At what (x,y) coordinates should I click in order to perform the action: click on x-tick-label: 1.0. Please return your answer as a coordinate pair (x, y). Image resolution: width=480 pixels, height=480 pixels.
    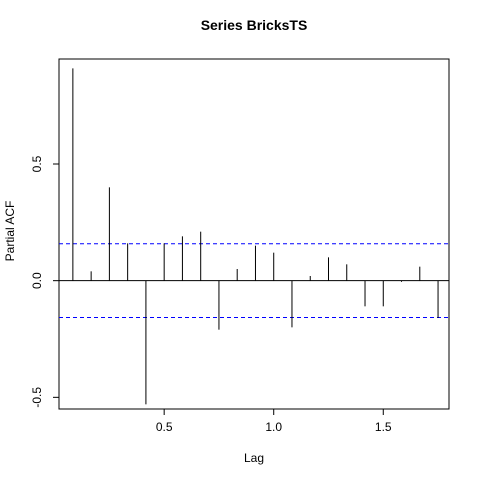
    Looking at the image, I should click on (273, 427).